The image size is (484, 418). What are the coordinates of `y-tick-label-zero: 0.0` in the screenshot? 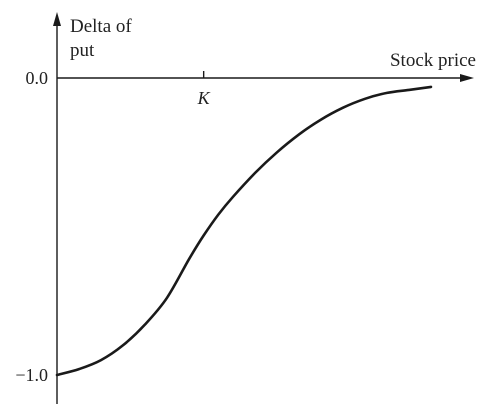 It's located at (37, 78).